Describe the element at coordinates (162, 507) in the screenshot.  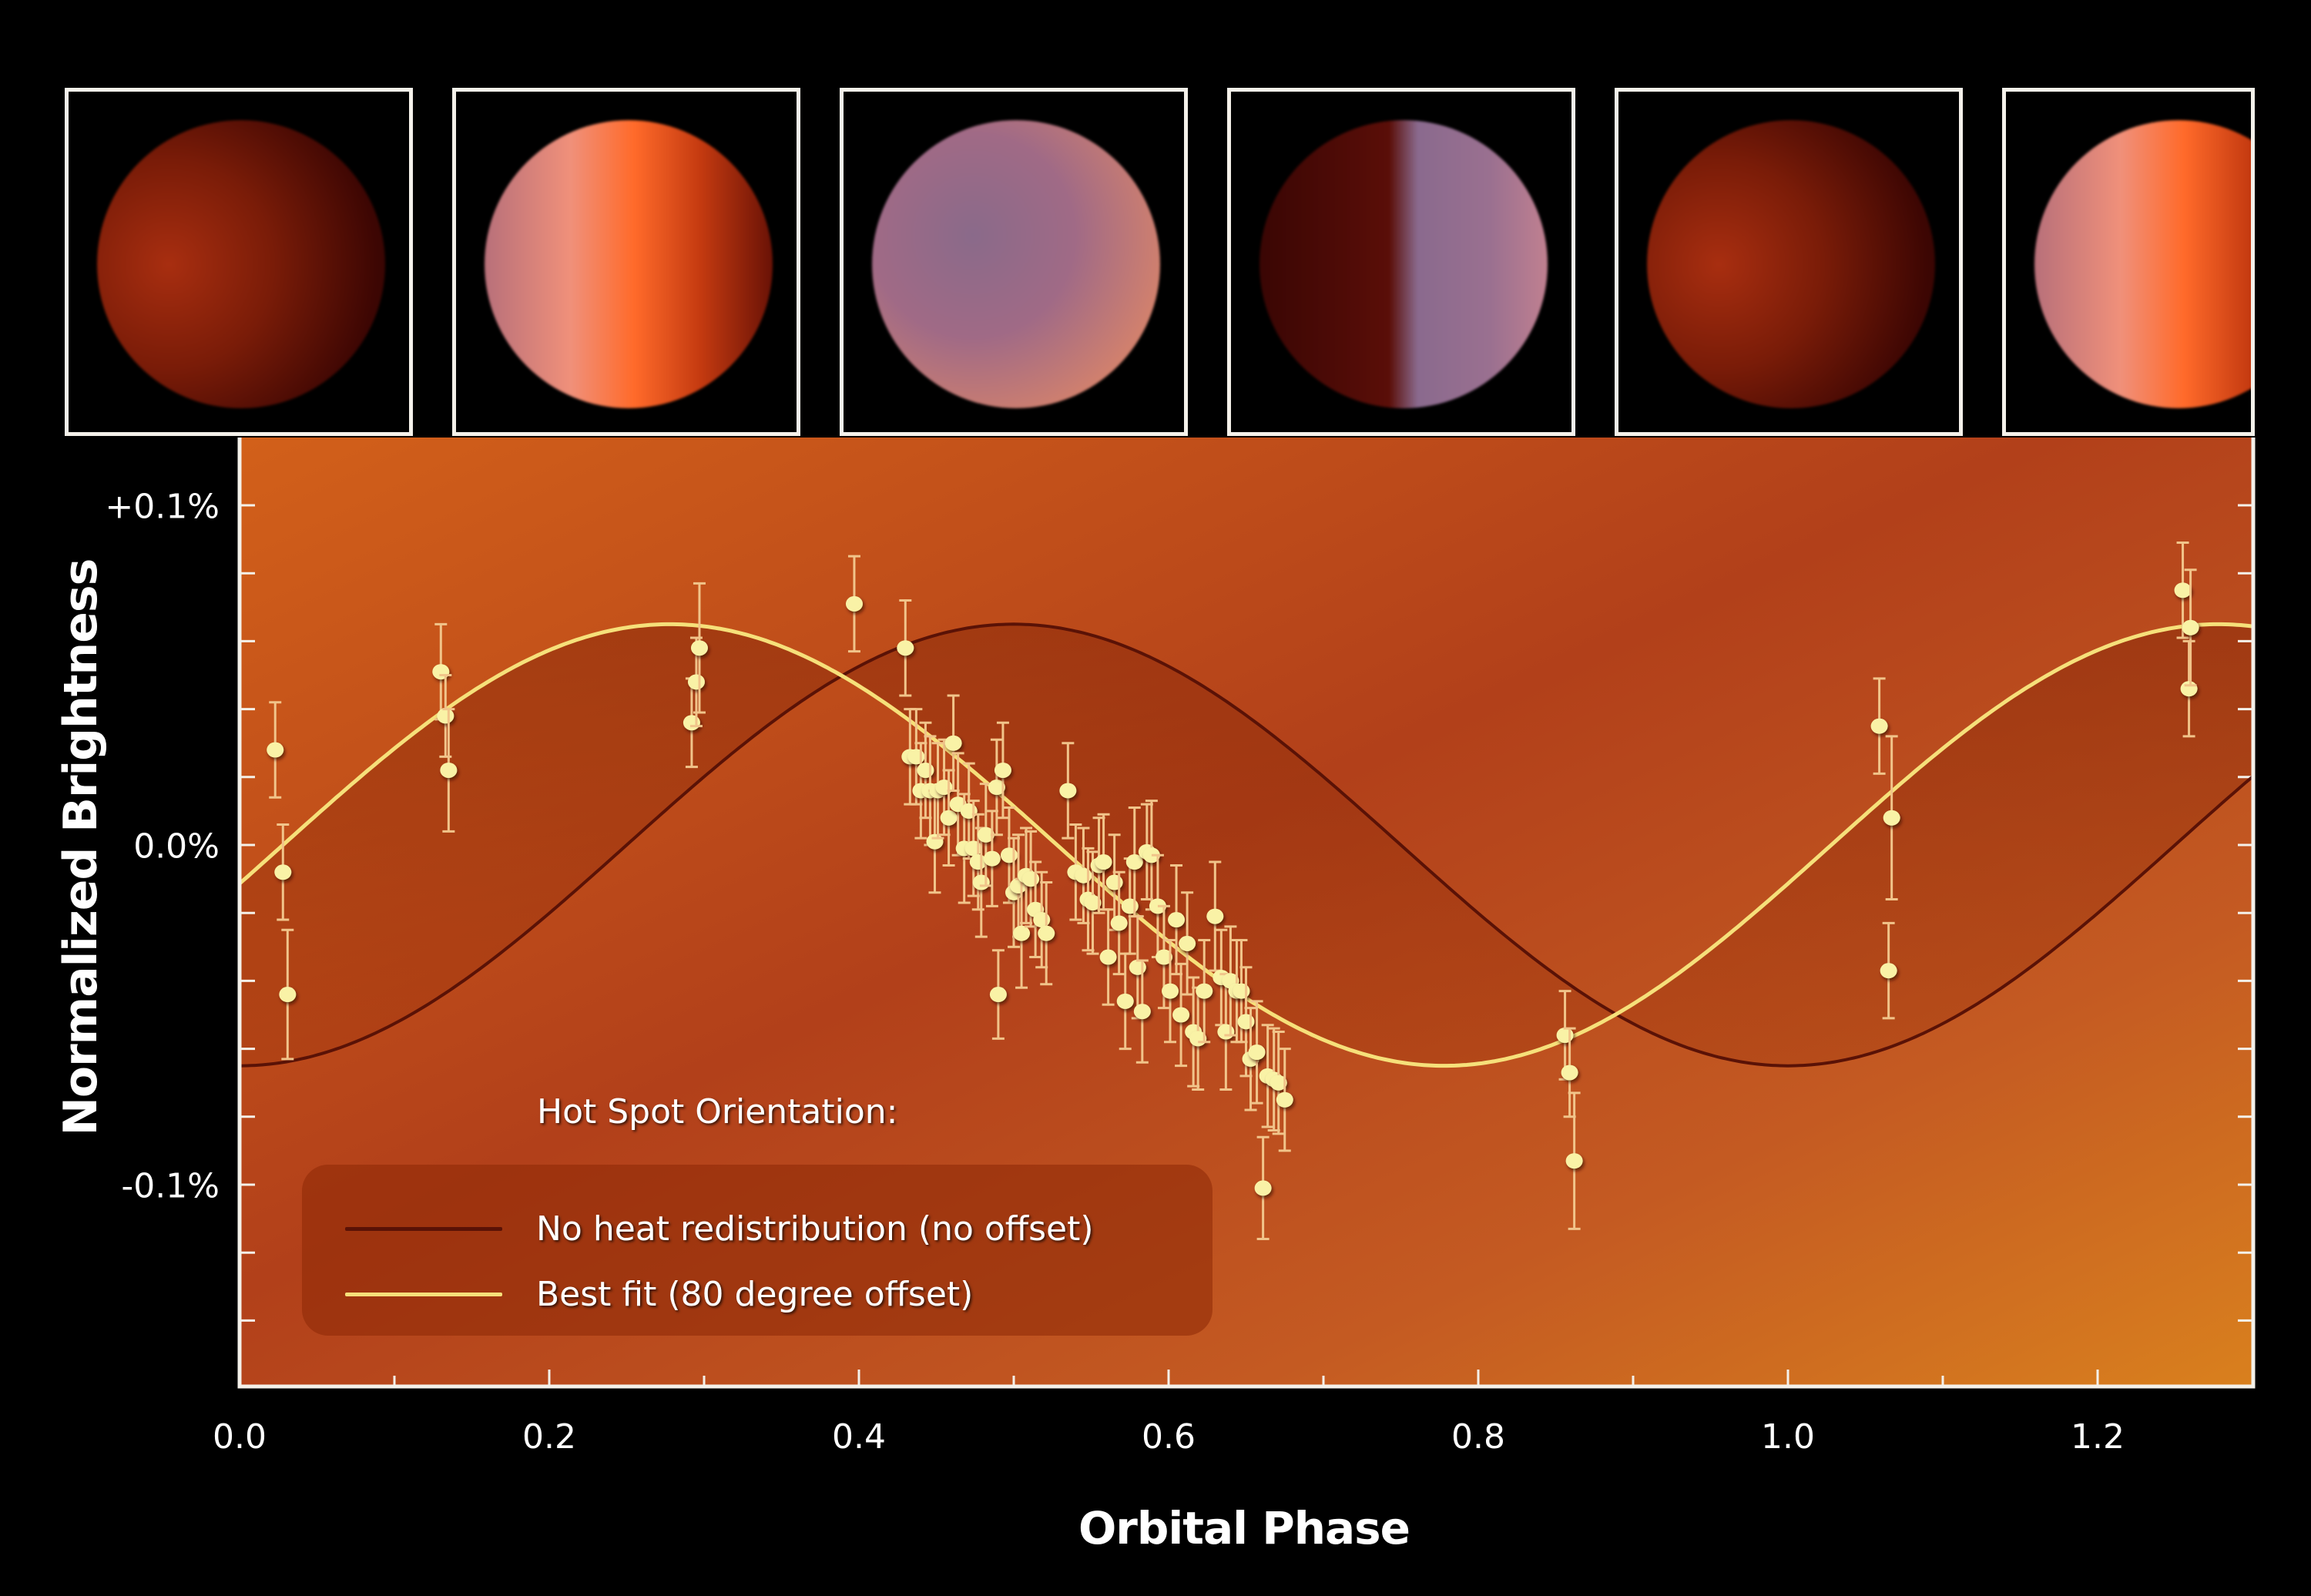
I see `y-tick-label: +0.1%` at that location.